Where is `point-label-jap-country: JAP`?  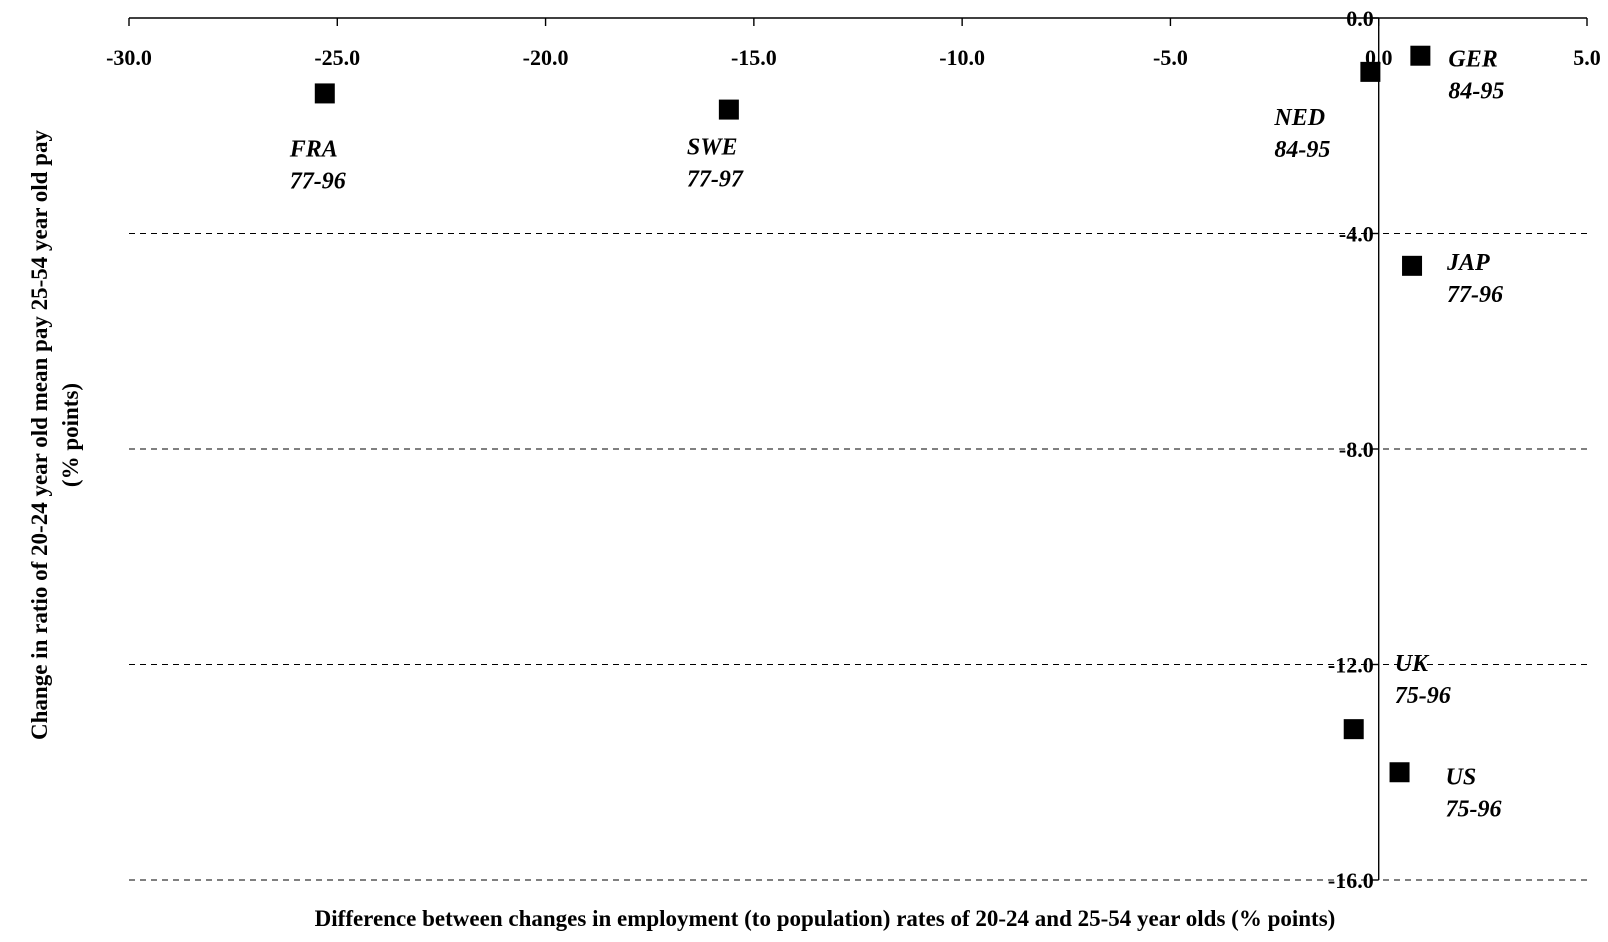
point-label-jap-country: JAP is located at coordinates (1468, 263).